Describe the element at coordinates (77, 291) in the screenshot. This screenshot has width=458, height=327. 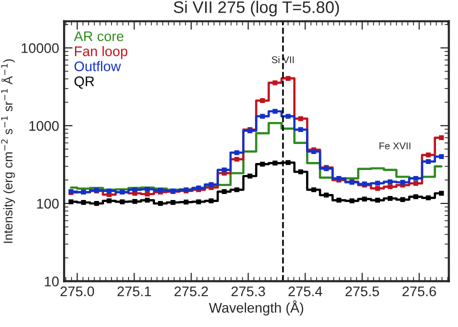
I see `x-tick-label: 275.0` at that location.